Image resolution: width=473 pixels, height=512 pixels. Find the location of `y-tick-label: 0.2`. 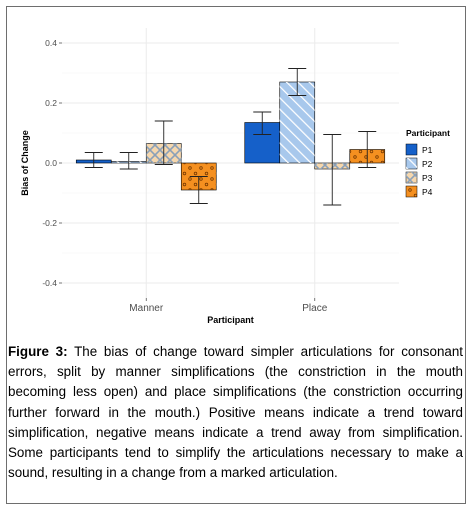

y-tick-label: 0.2 is located at coordinates (51, 103).